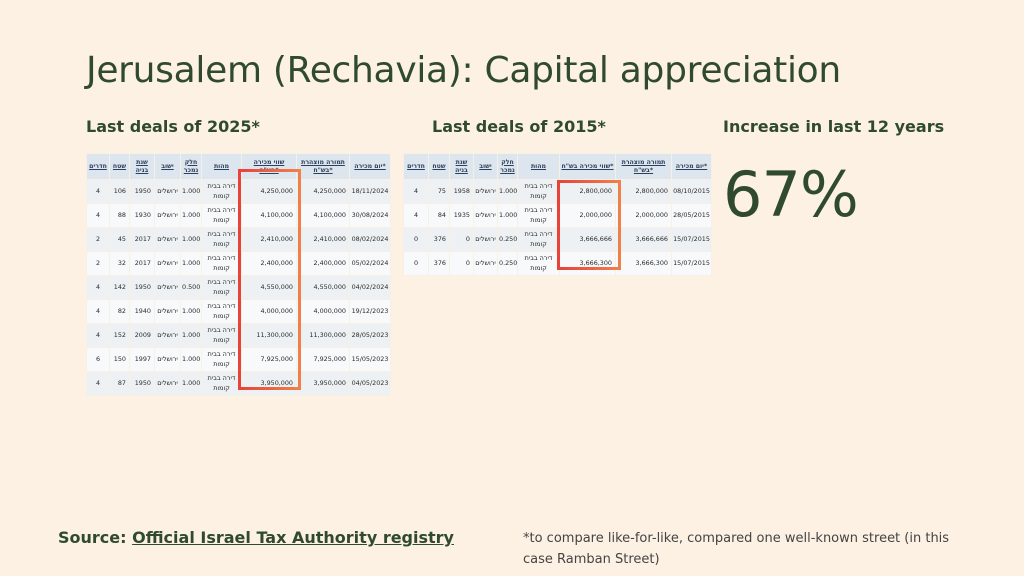 The image size is (1024, 576). What do you see at coordinates (119, 311) in the screenshot?
I see `table-cell: 82` at bounding box center [119, 311].